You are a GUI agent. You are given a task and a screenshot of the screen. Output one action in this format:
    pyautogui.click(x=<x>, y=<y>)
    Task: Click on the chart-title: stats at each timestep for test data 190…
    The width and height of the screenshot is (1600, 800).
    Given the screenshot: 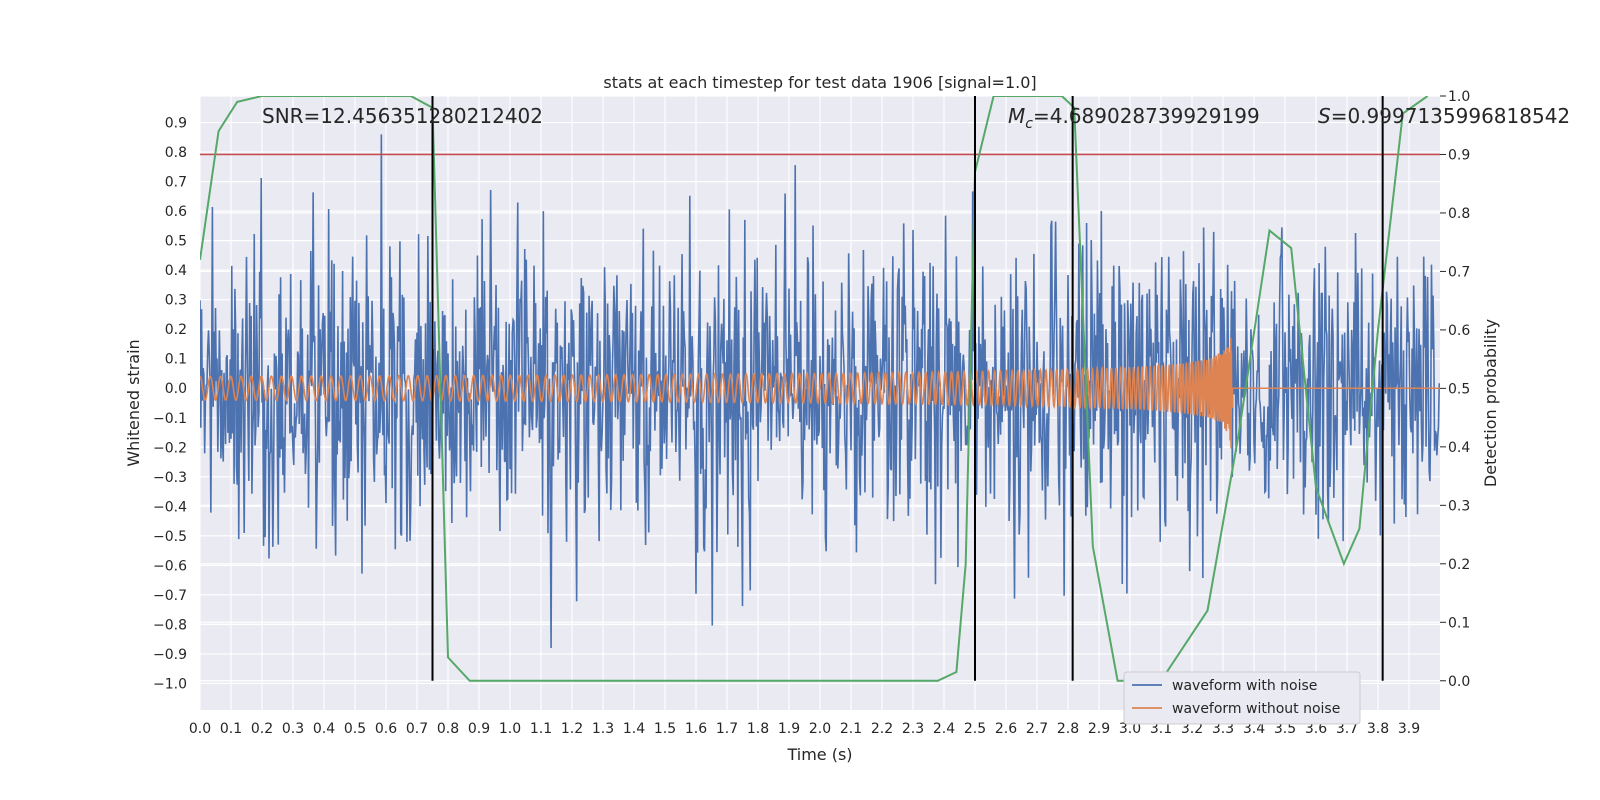 What is the action you would take?
    pyautogui.click(x=819, y=82)
    